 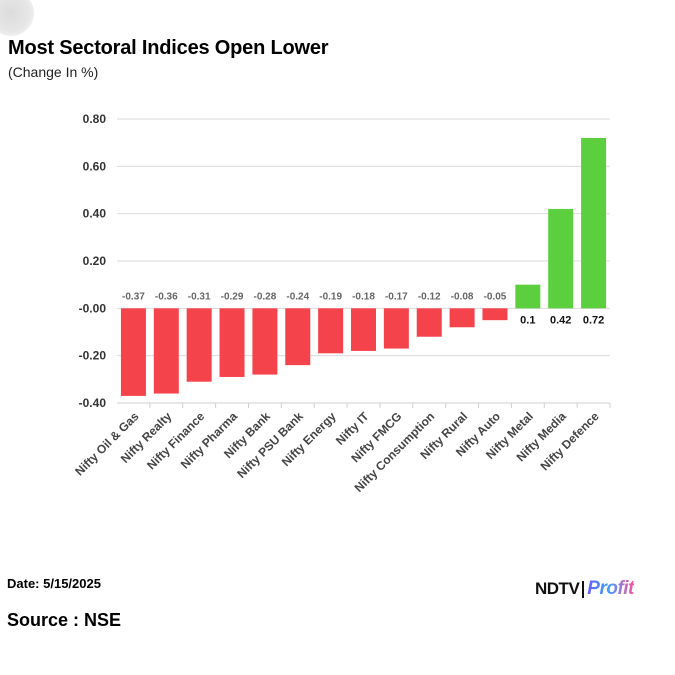 I want to click on data-label: -0.28, so click(x=265, y=296).